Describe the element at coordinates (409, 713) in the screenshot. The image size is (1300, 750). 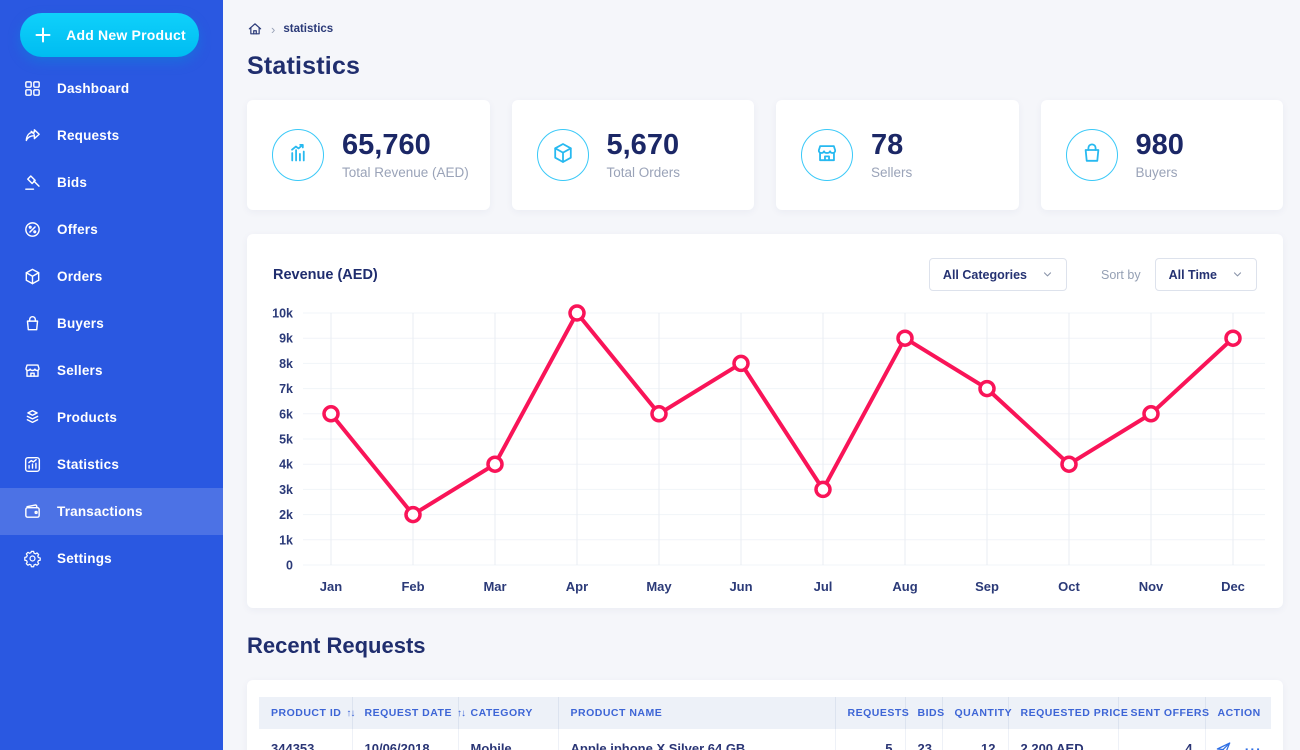
I see `column-header-request-date: REQUEST DATE ↑↓` at that location.